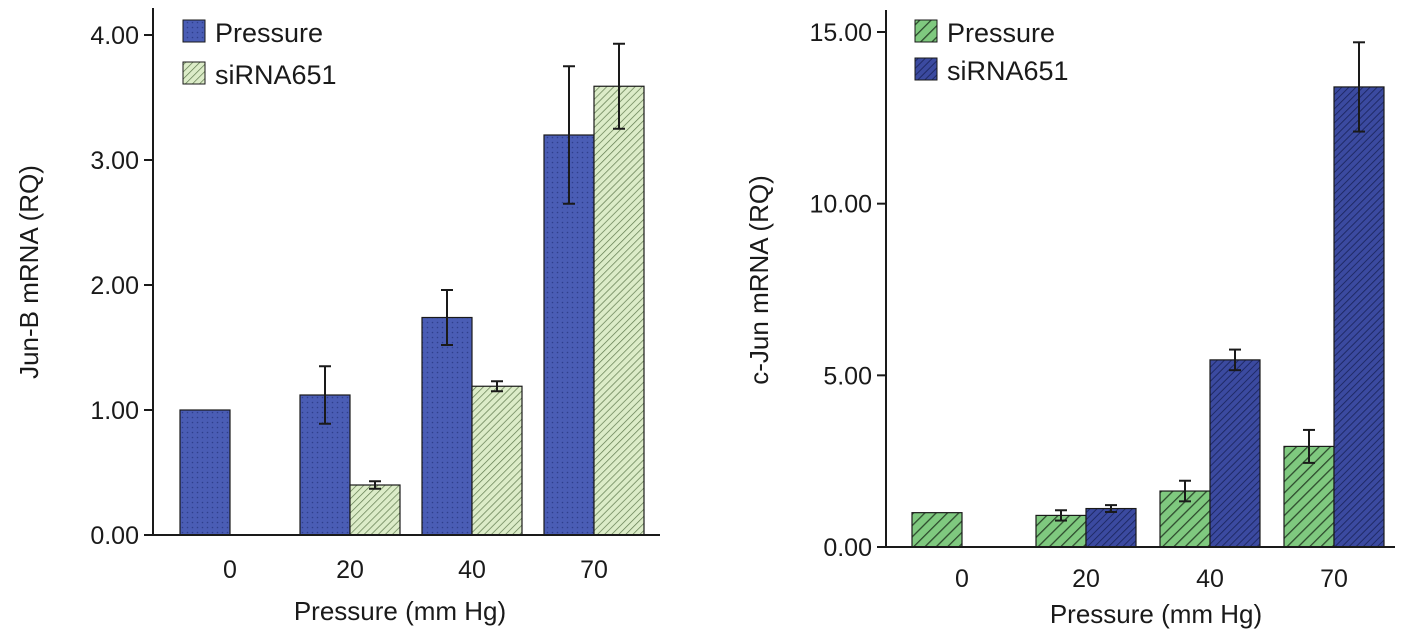 The height and width of the screenshot is (635, 1418). I want to click on cjun-legend-swatch-pressure, so click(926, 31).